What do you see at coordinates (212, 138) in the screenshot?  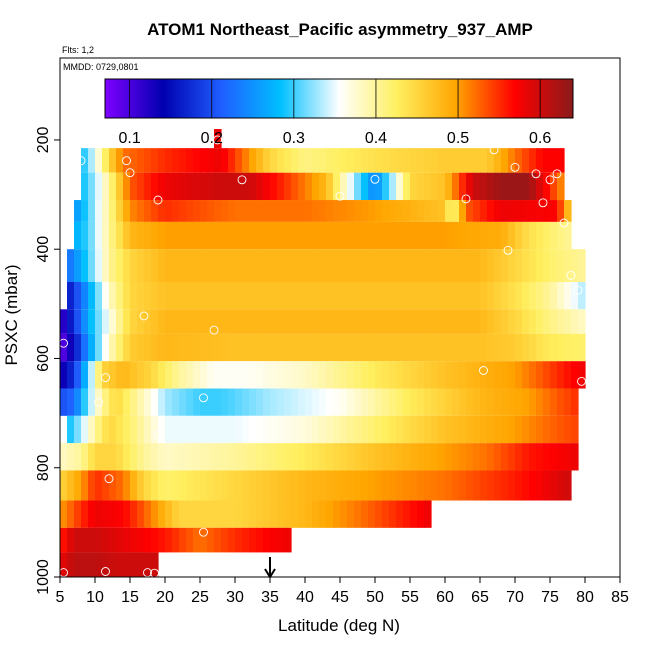 I see `colorbar-tick-label: 0.2` at bounding box center [212, 138].